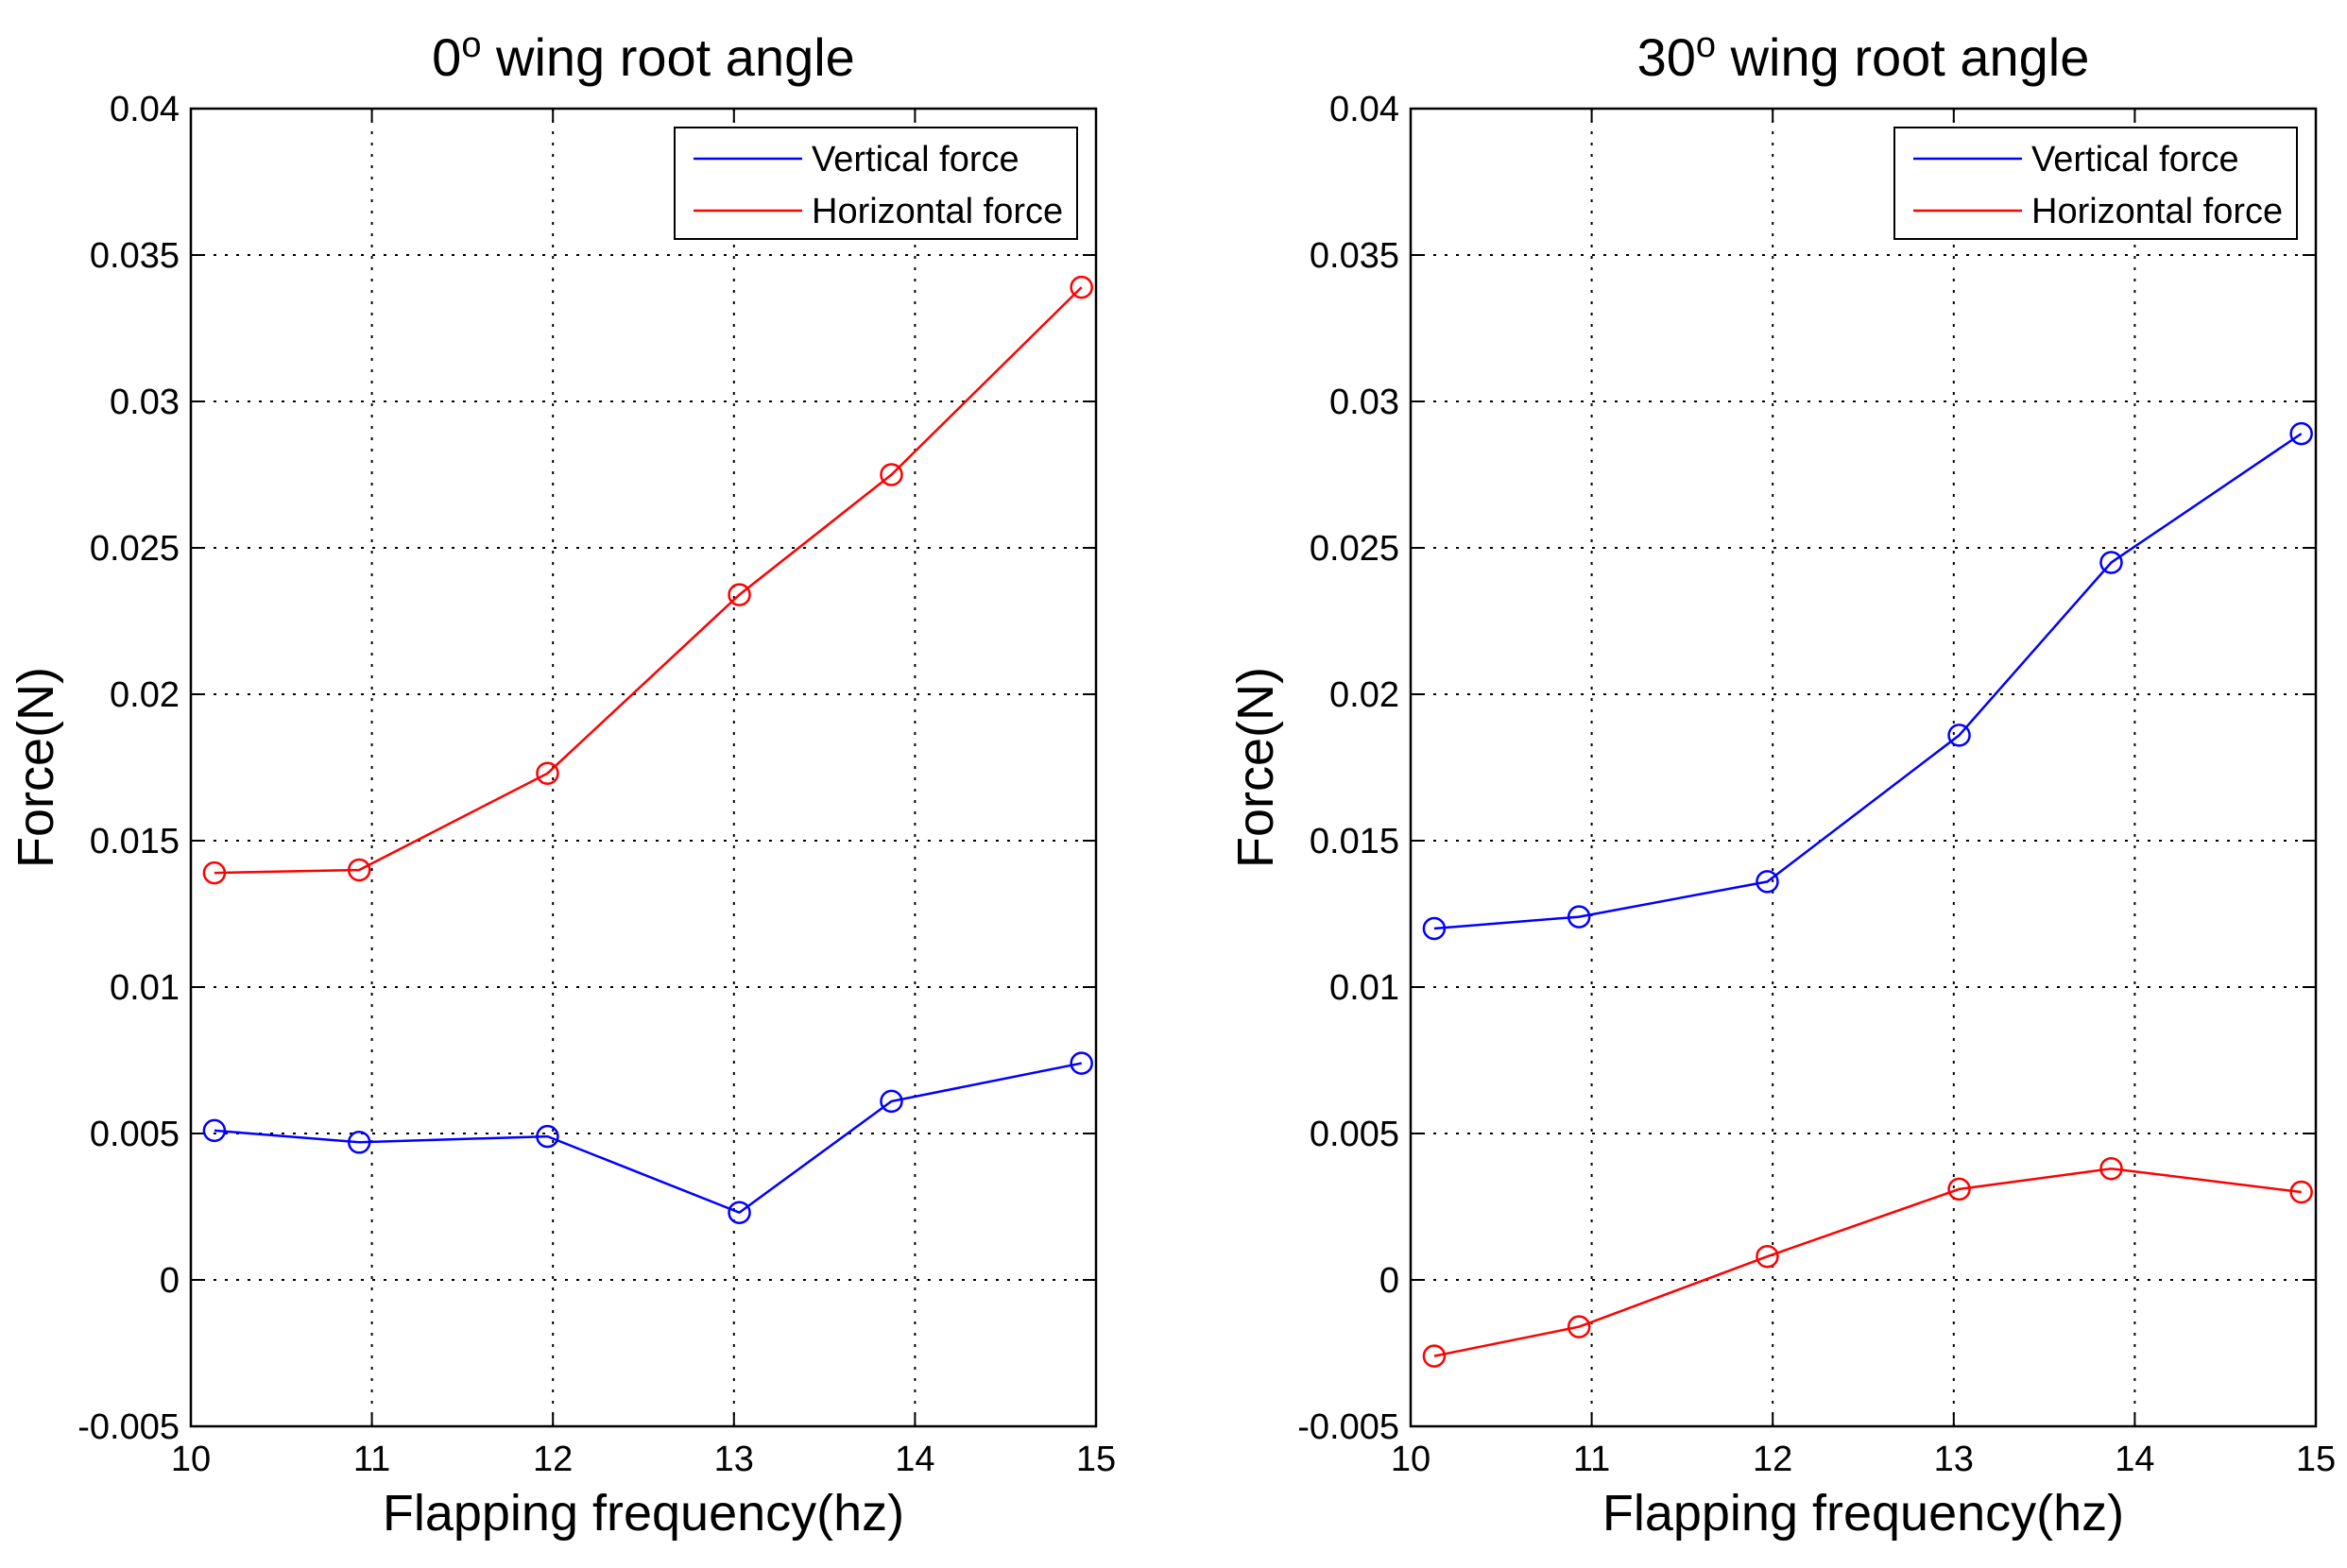  Describe the element at coordinates (1364, 402) in the screenshot. I see `chart-1-y-tick-label: 0.03` at that location.